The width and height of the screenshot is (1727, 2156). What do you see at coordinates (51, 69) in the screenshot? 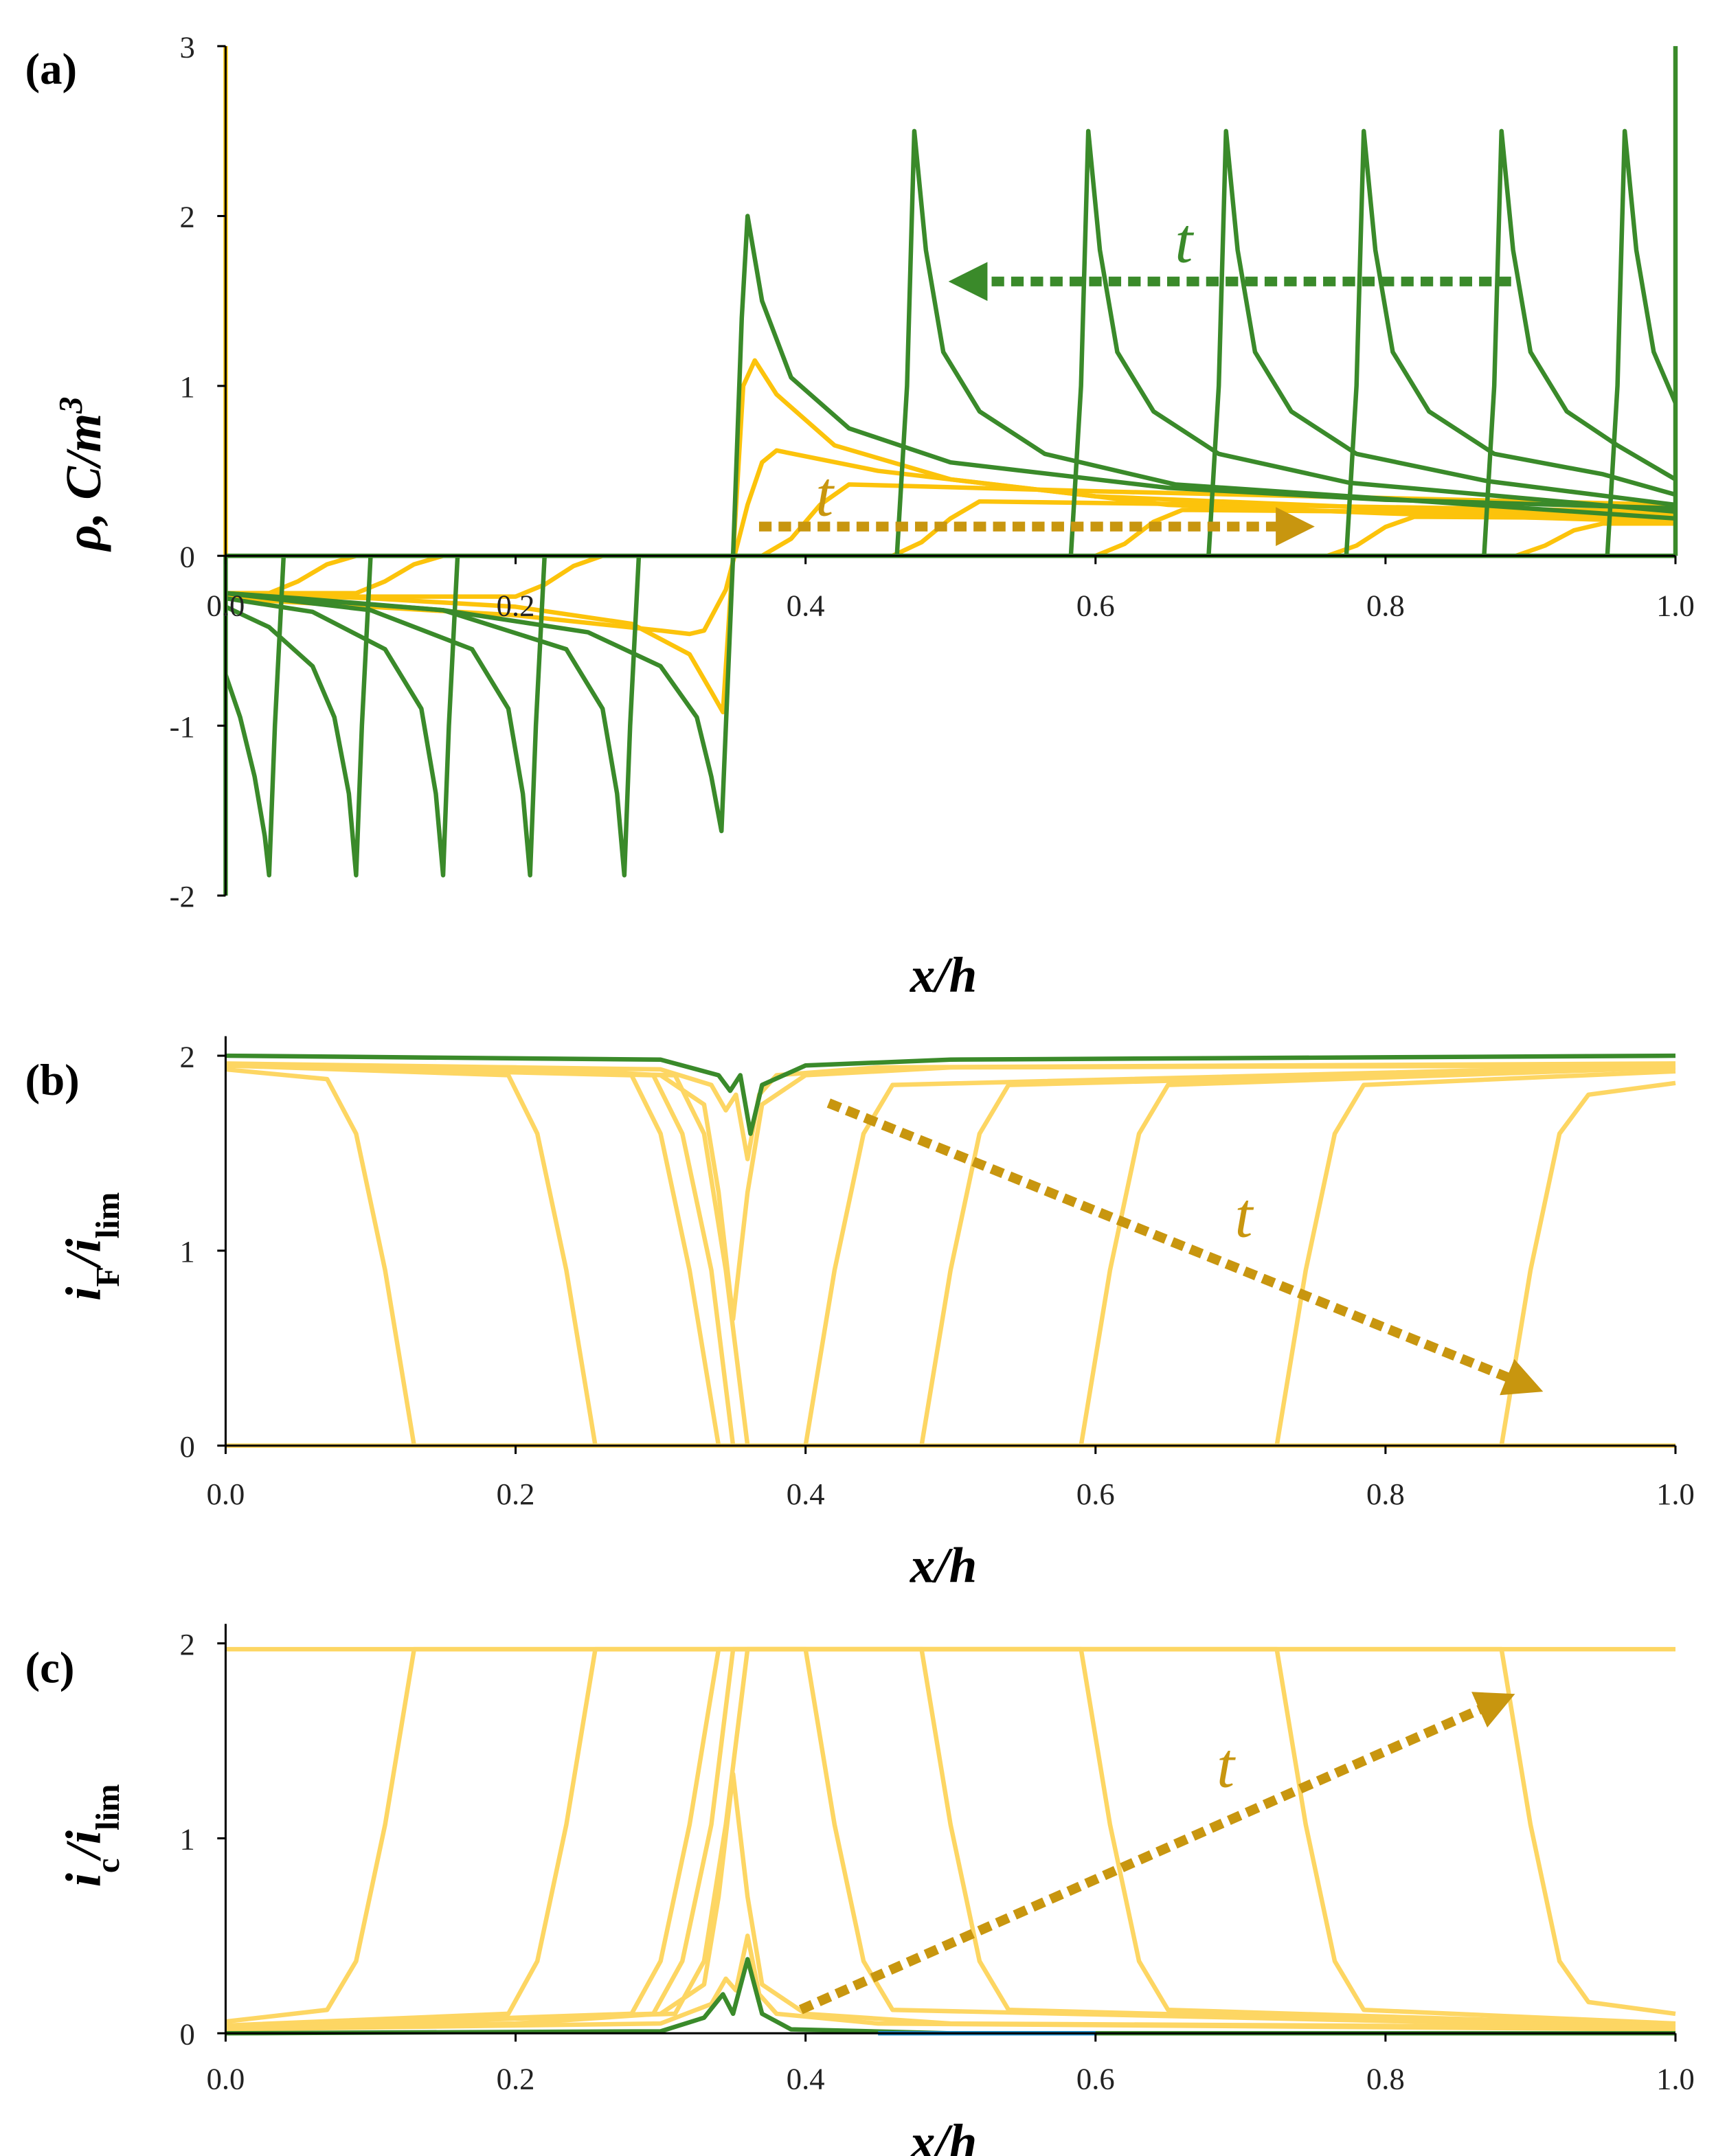
I see `panel-label: (a)` at bounding box center [51, 69].